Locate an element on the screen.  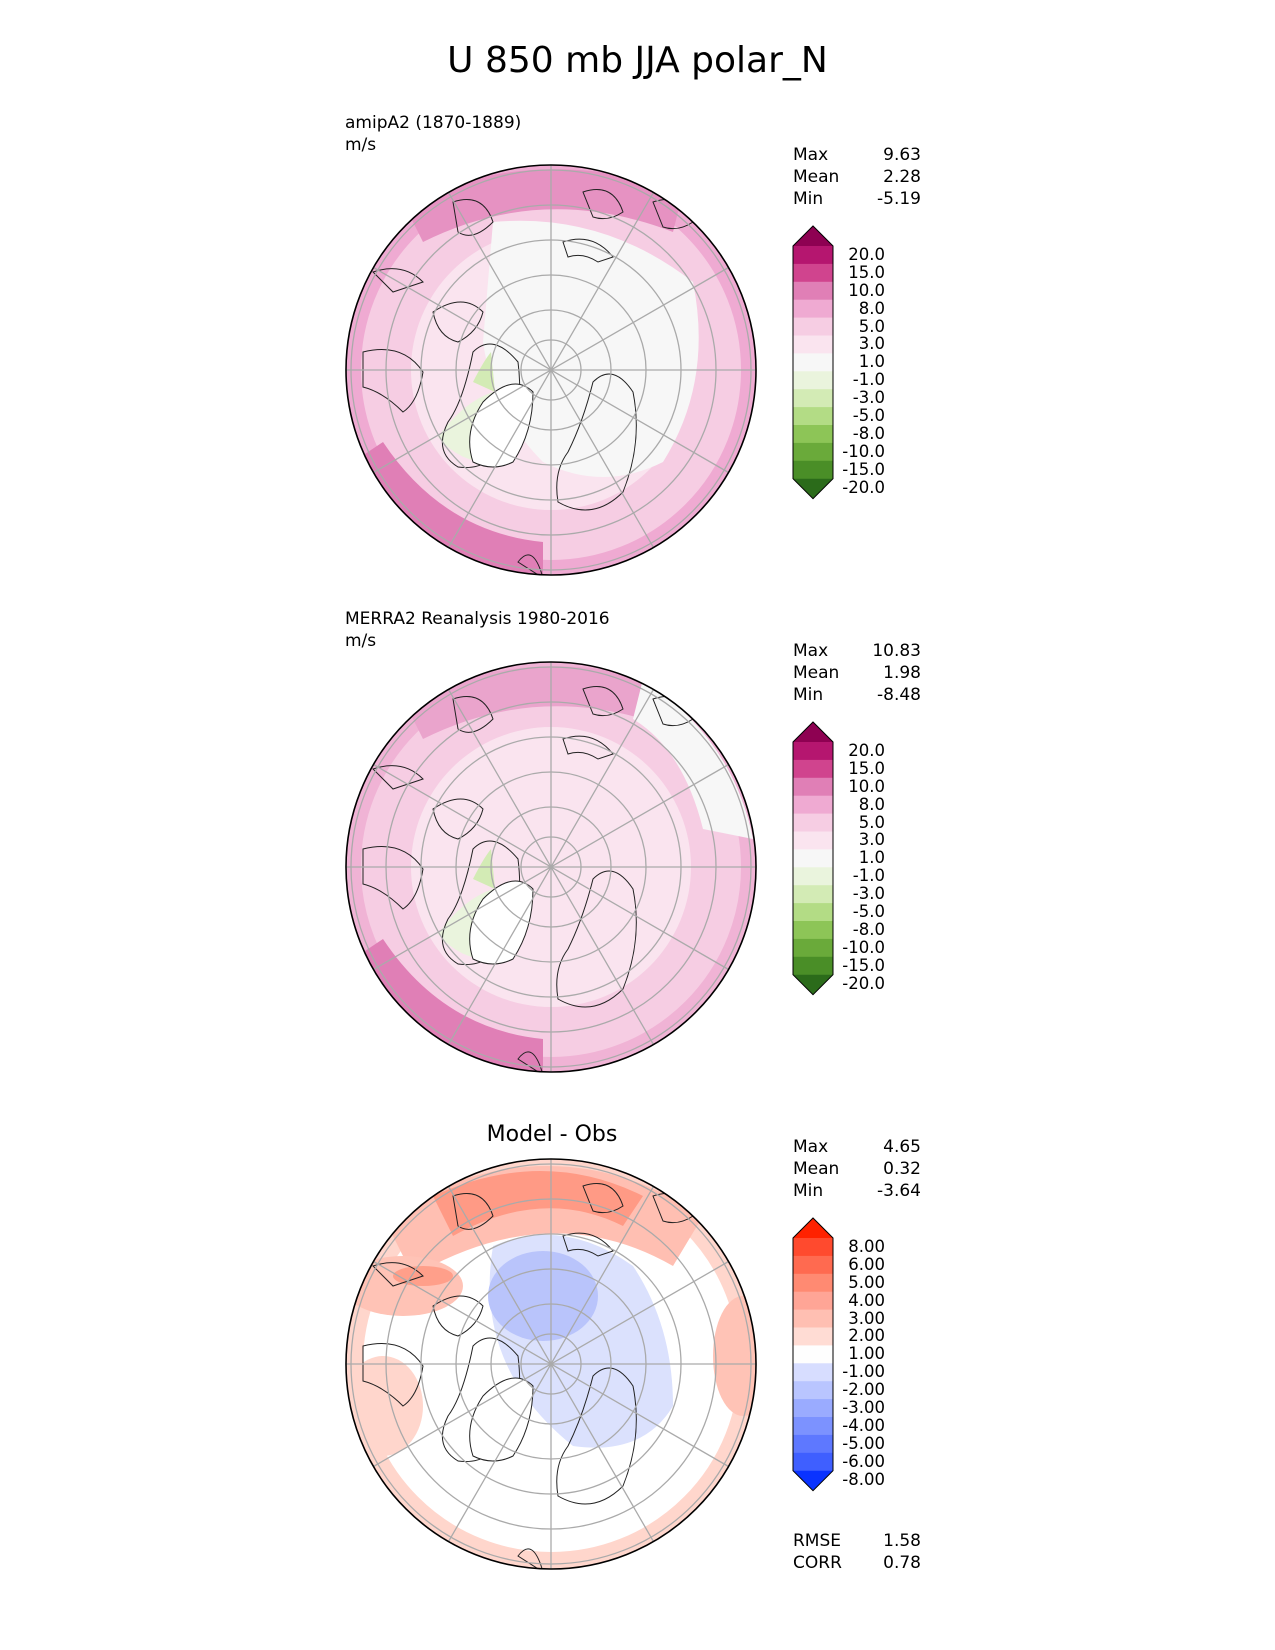
panel-1-colorbar is located at coordinates (813, 362).